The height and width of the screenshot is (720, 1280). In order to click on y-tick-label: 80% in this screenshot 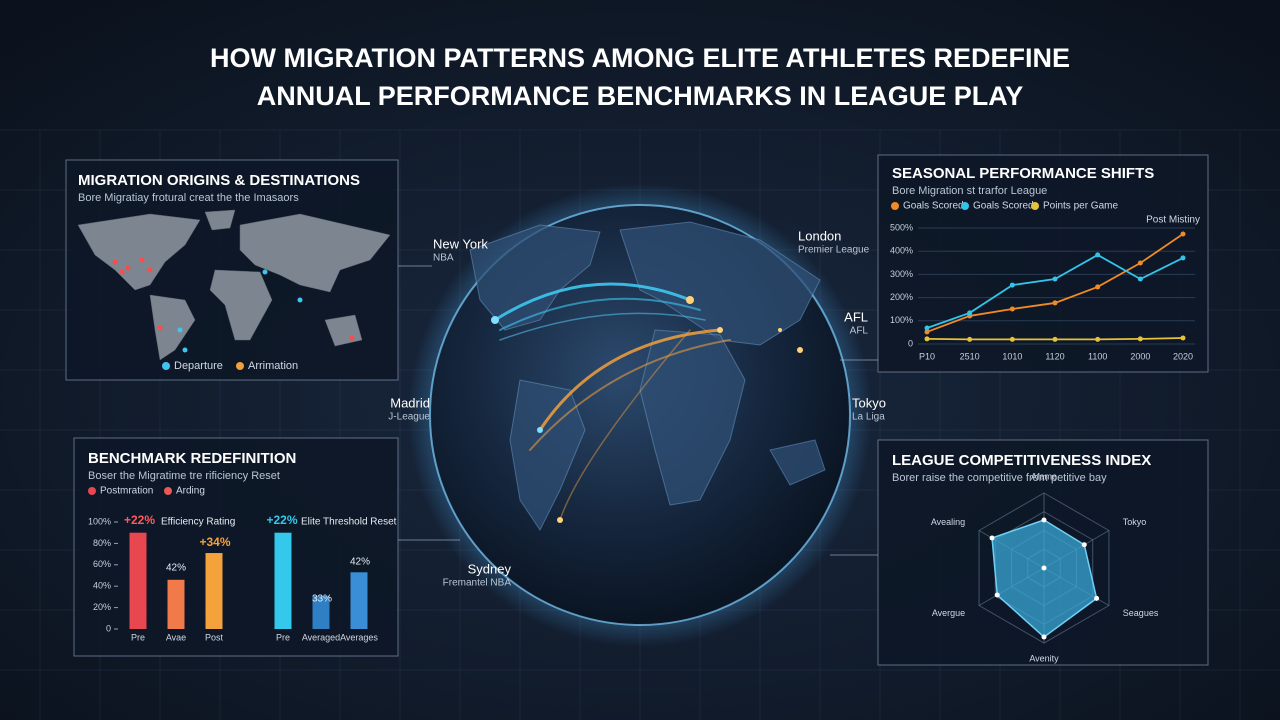, I will do `click(102, 543)`.